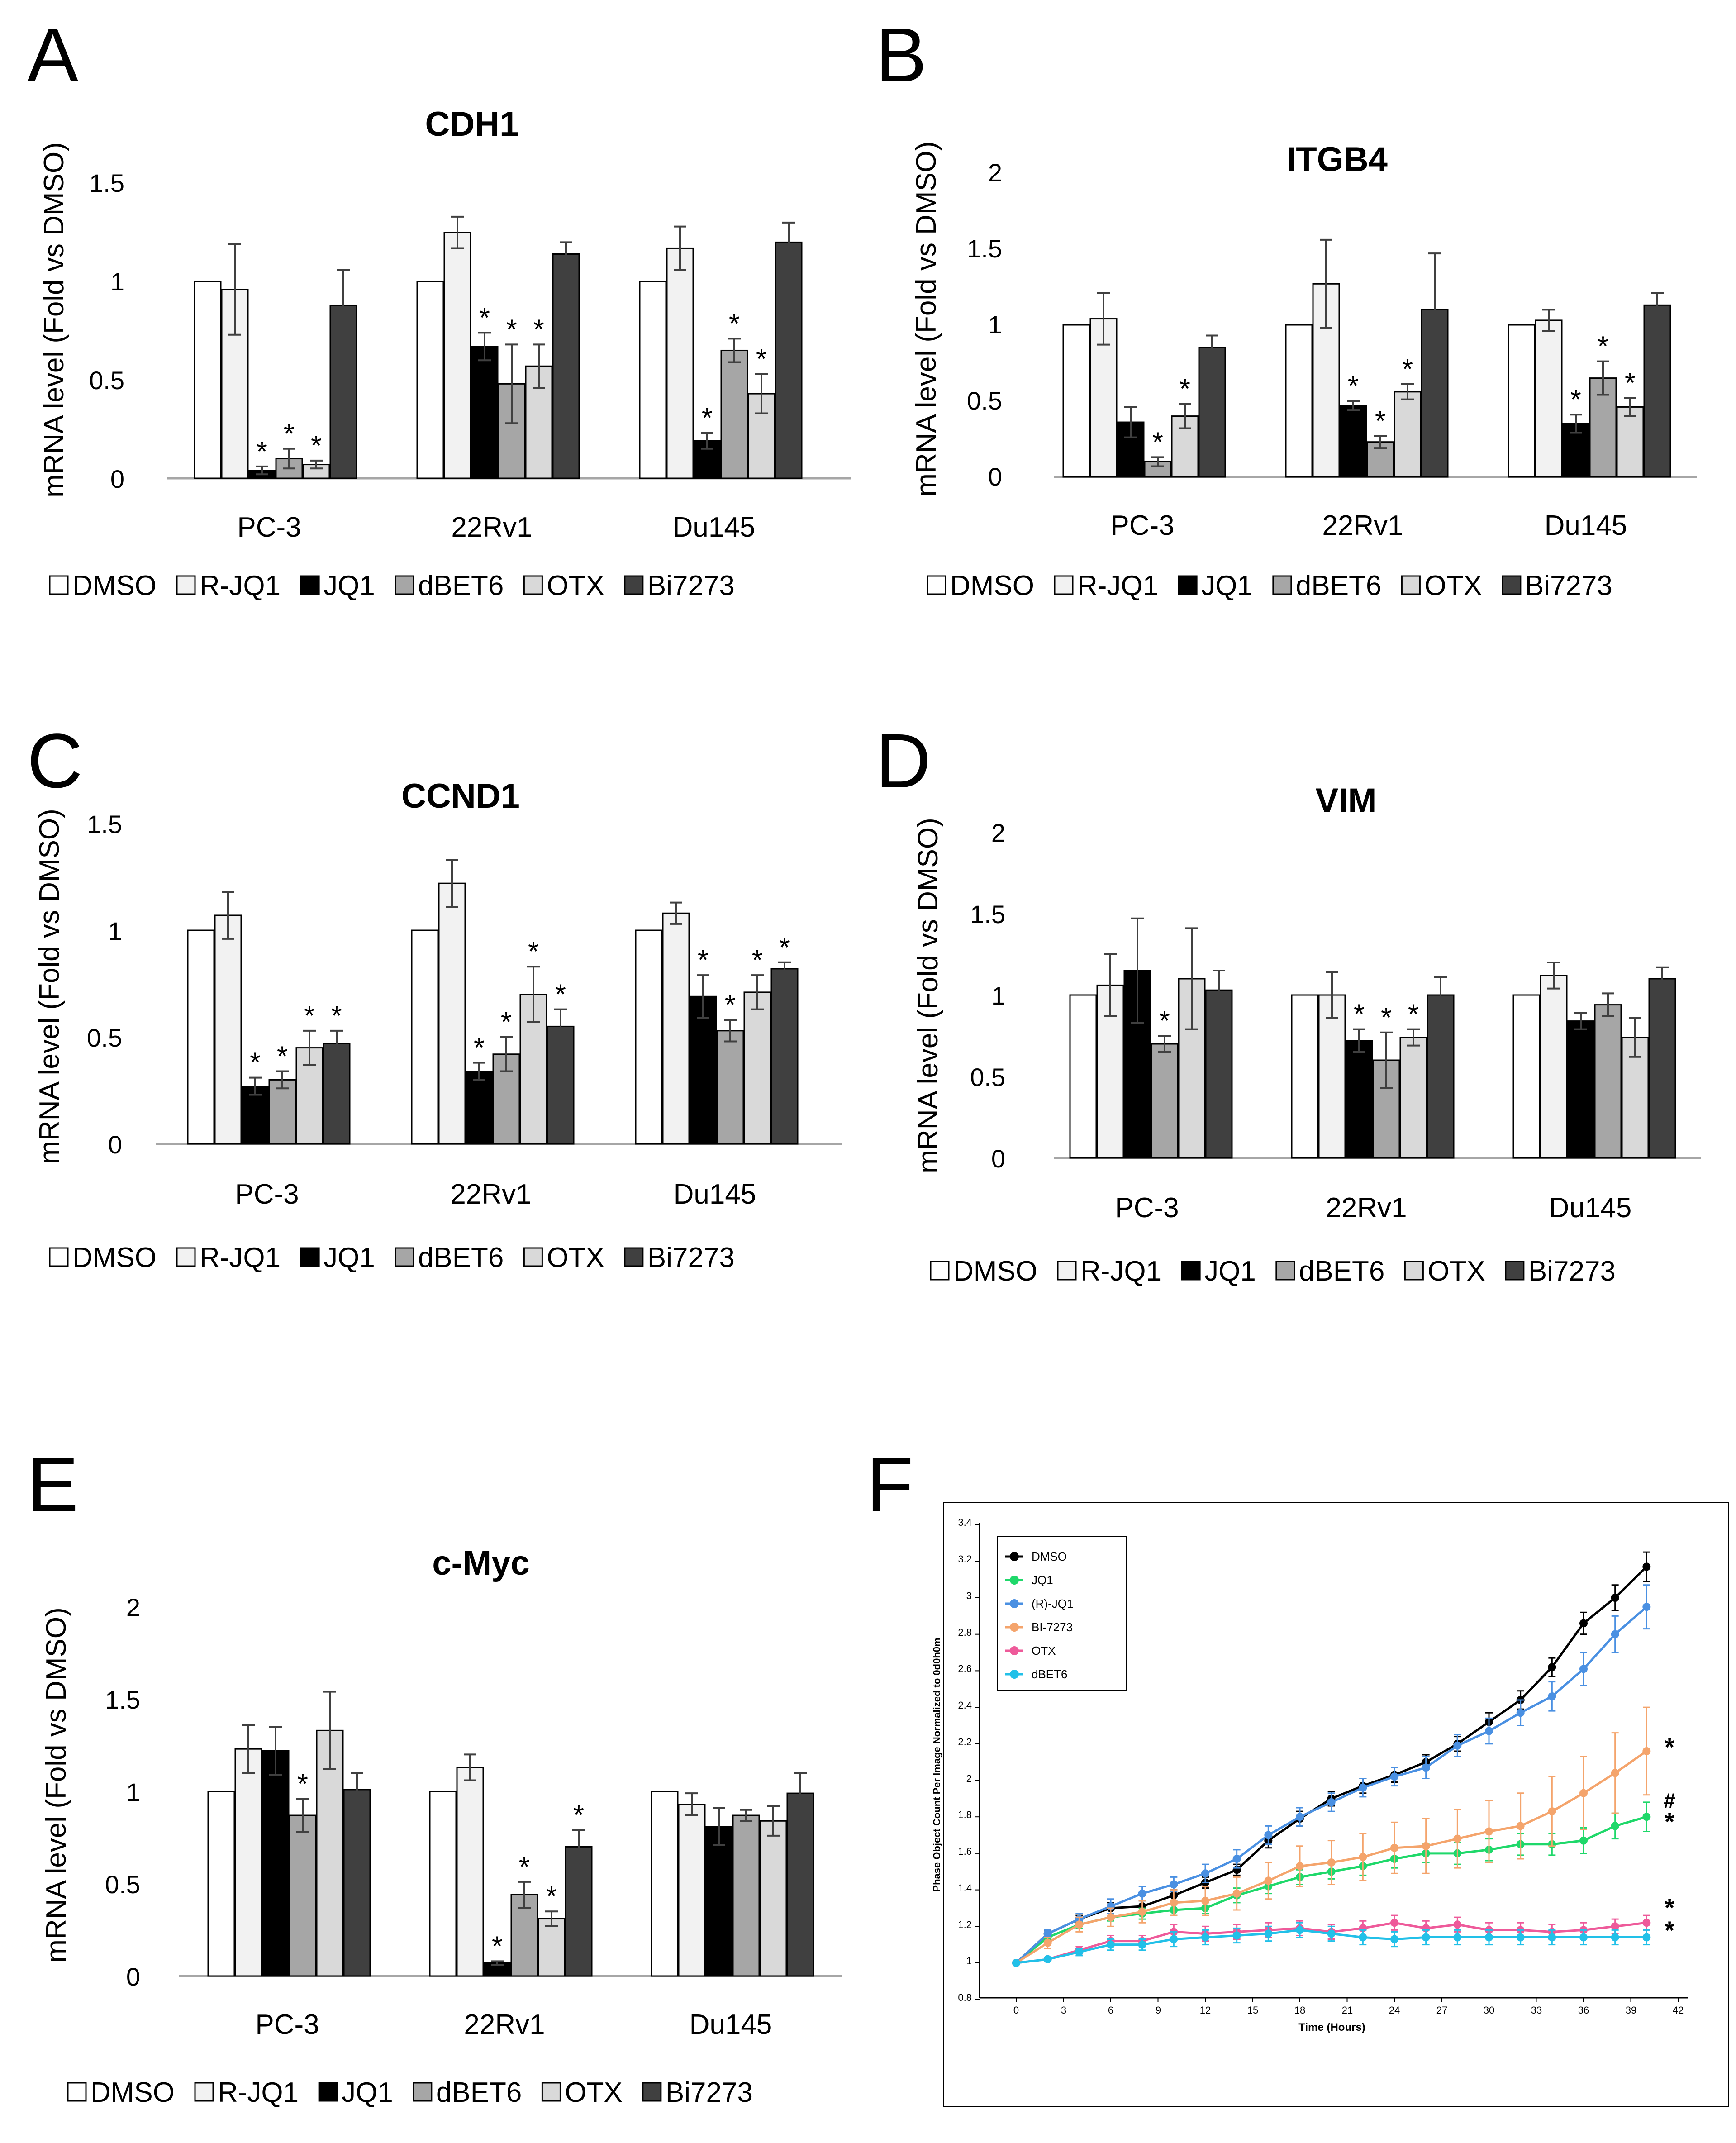  I want to click on panel-f-xtick-14: 42, so click(1678, 2010).